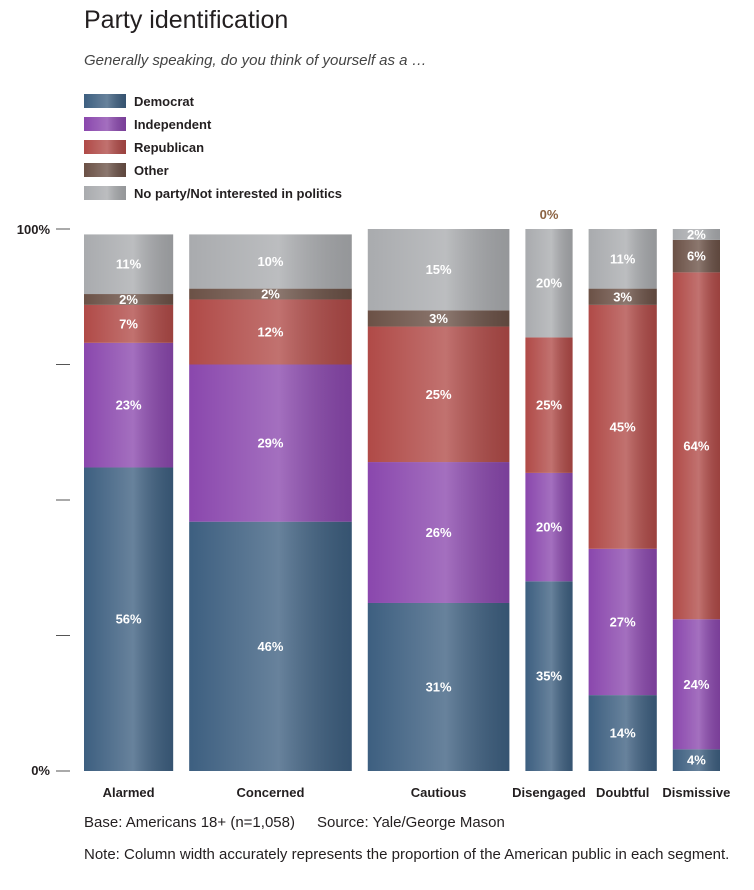 This screenshot has width=754, height=890. I want to click on column-cautious: 31% 26% 25% 3% 15%, so click(438, 500).